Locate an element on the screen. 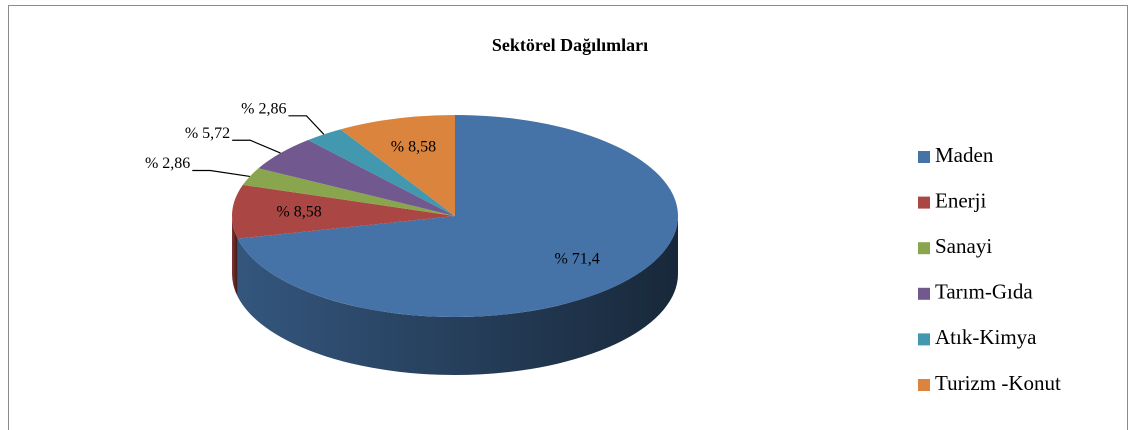 The height and width of the screenshot is (430, 1129). data-label: % 5,72 is located at coordinates (207, 133).